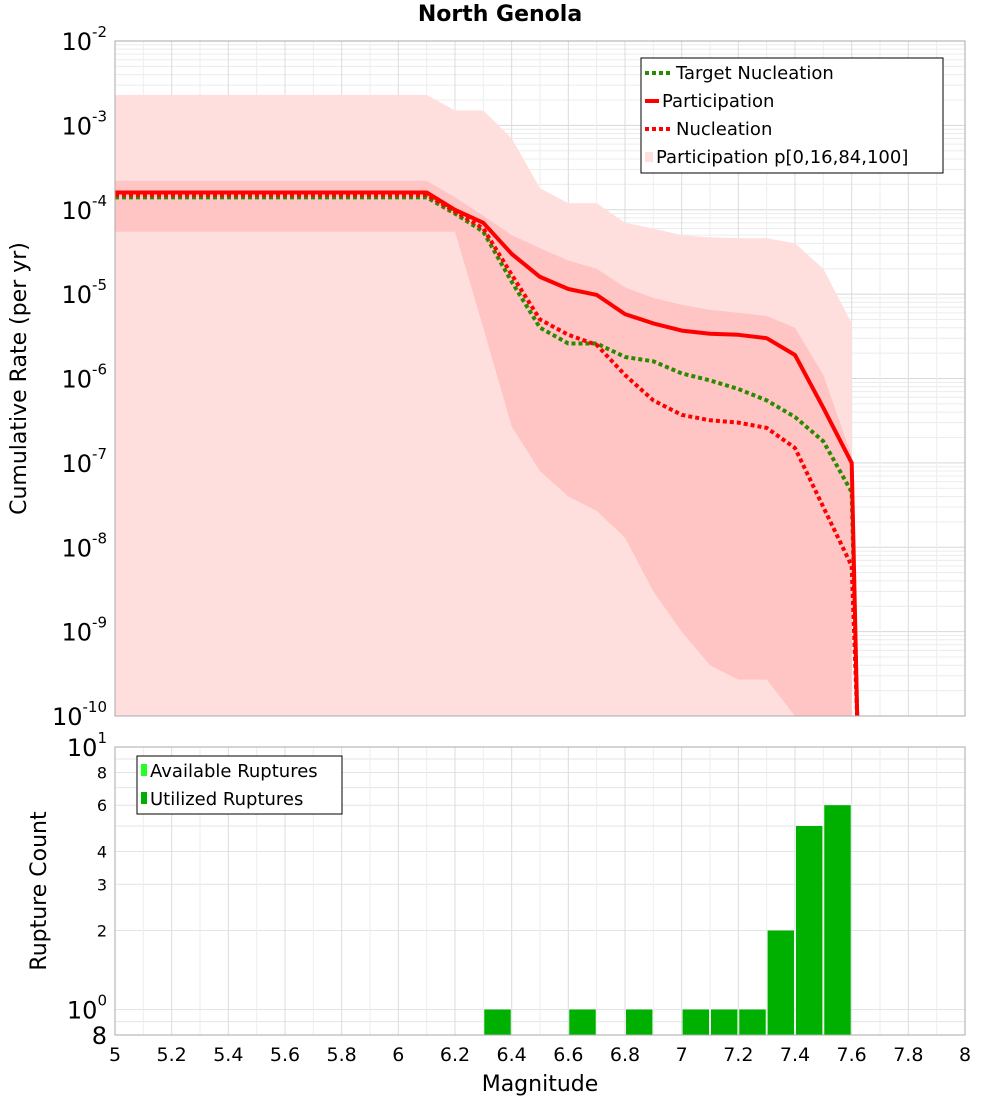 Image resolution: width=1000 pixels, height=1100 pixels. I want to click on y-tick-label: 10⁻⁷, so click(84, 461).